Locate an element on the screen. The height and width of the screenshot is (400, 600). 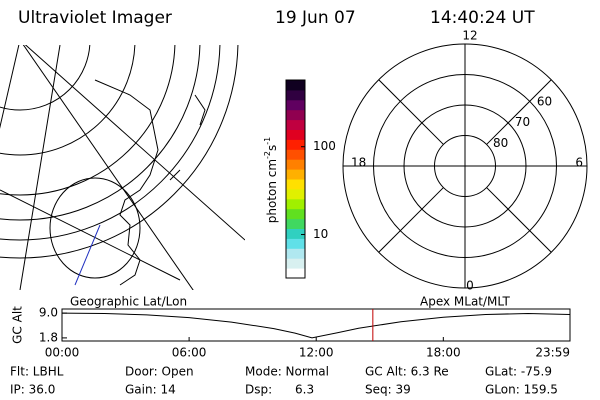
mlat-ring is located at coordinates (465, 166).